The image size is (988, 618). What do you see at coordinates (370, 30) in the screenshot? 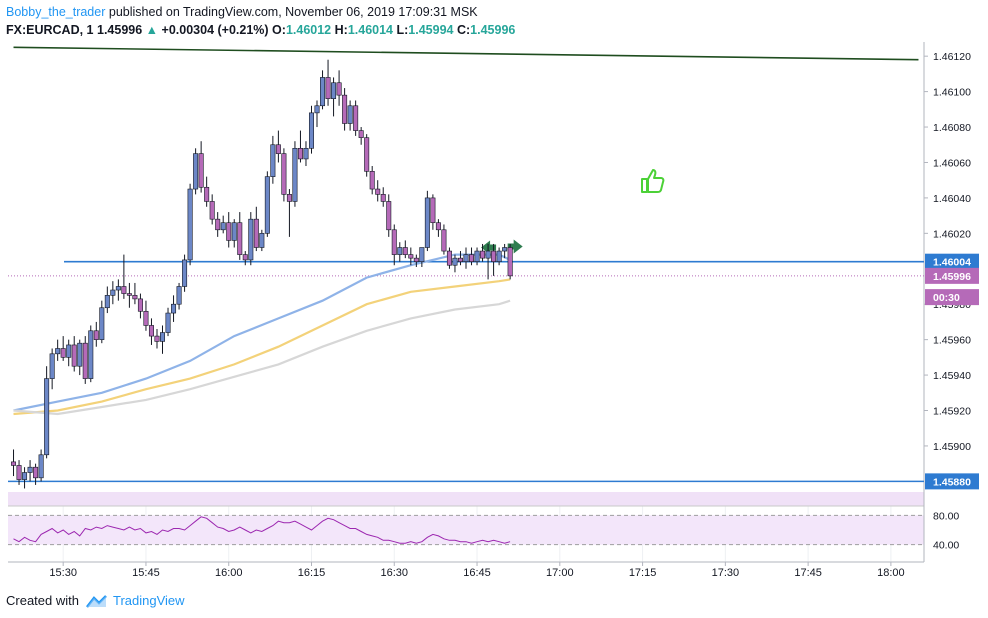
I see `high-value: 1.46014` at bounding box center [370, 30].